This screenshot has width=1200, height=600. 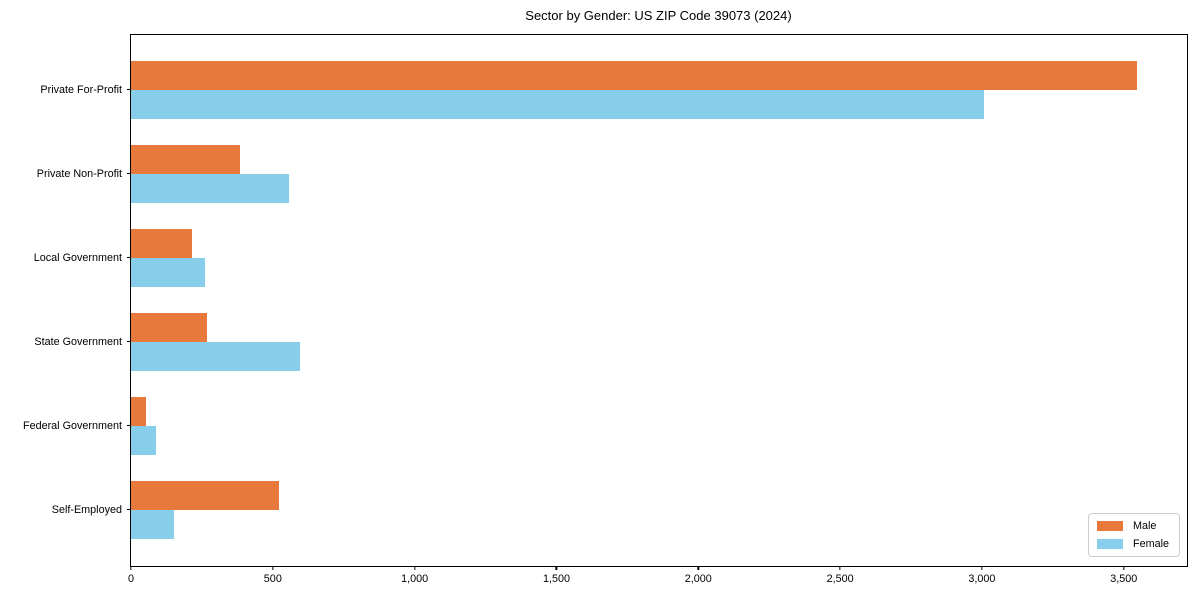 I want to click on legend-item-female: Female, so click(x=1132, y=544).